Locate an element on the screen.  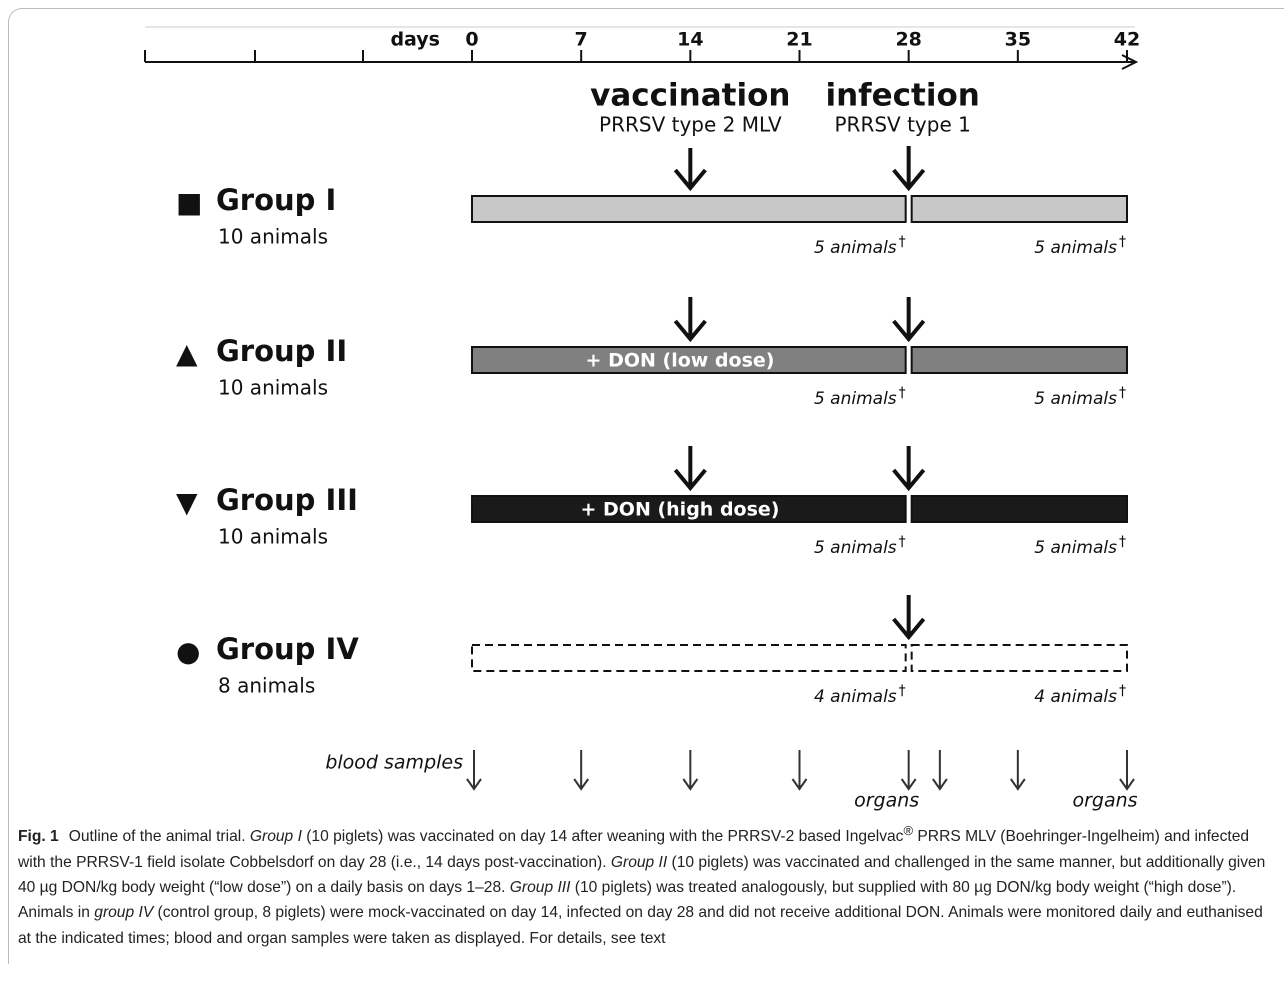
axis-unit: days is located at coordinates (415, 40).